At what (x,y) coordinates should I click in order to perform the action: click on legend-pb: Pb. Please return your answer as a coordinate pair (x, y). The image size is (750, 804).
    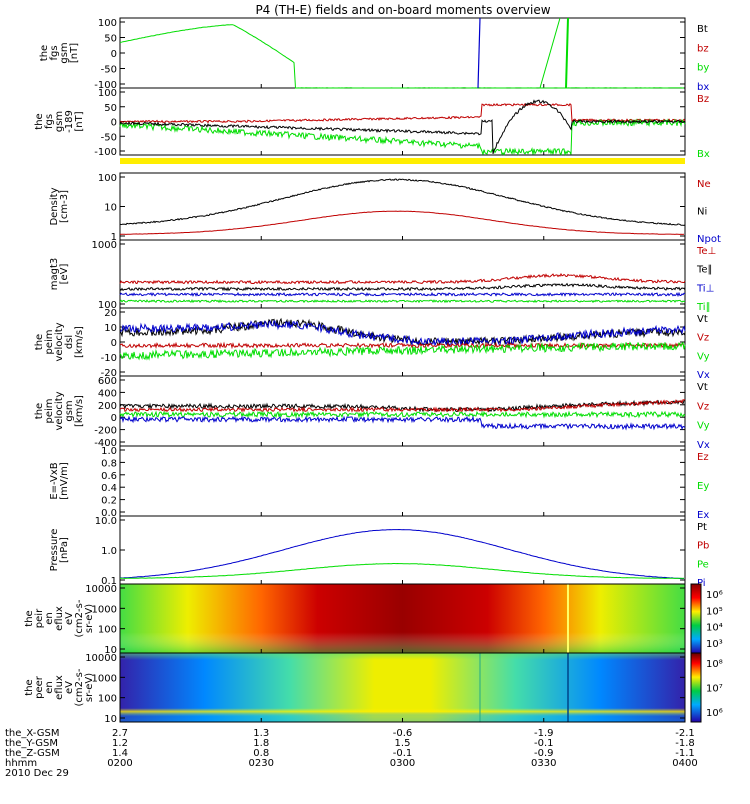
    Looking at the image, I should click on (703, 546).